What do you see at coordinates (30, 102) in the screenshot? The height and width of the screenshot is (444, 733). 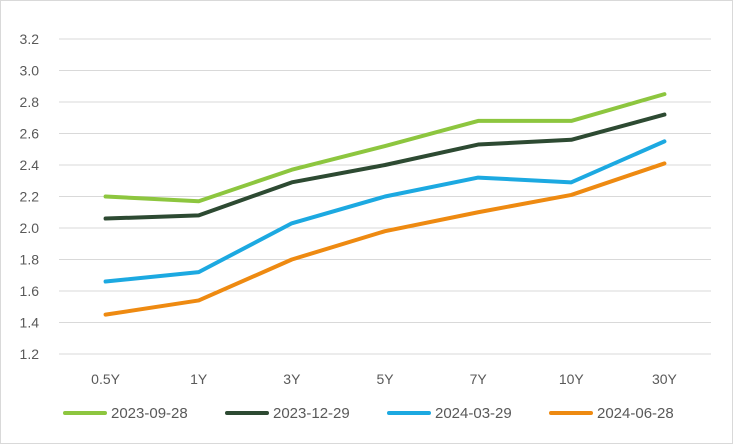 I see `y-tick-label: 2.8` at bounding box center [30, 102].